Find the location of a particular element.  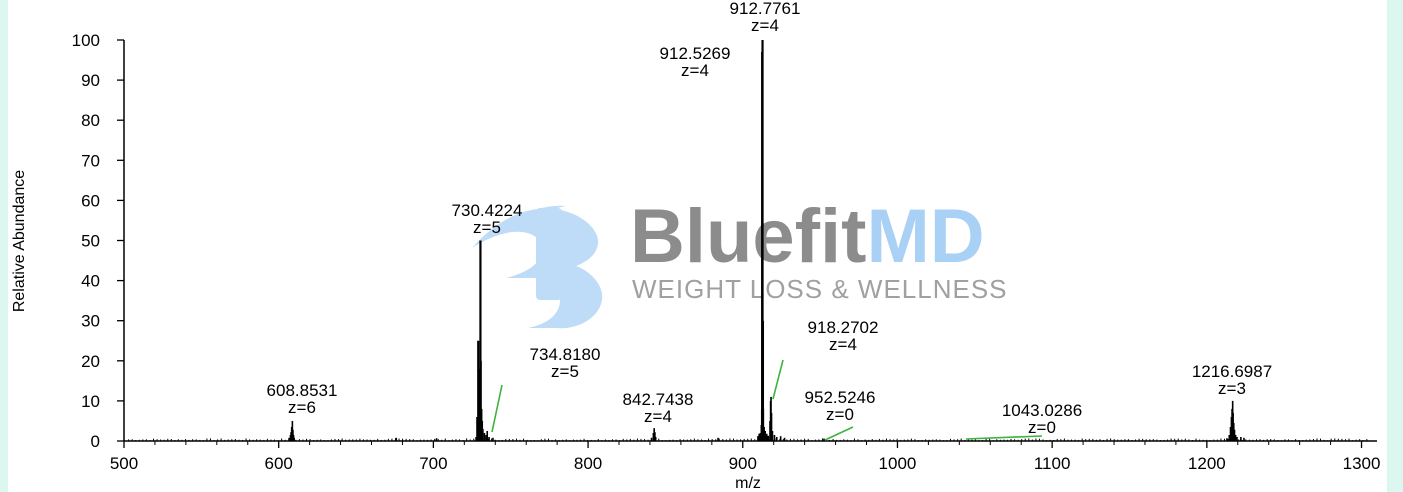

x-tick-label: 700 is located at coordinates (433, 463).